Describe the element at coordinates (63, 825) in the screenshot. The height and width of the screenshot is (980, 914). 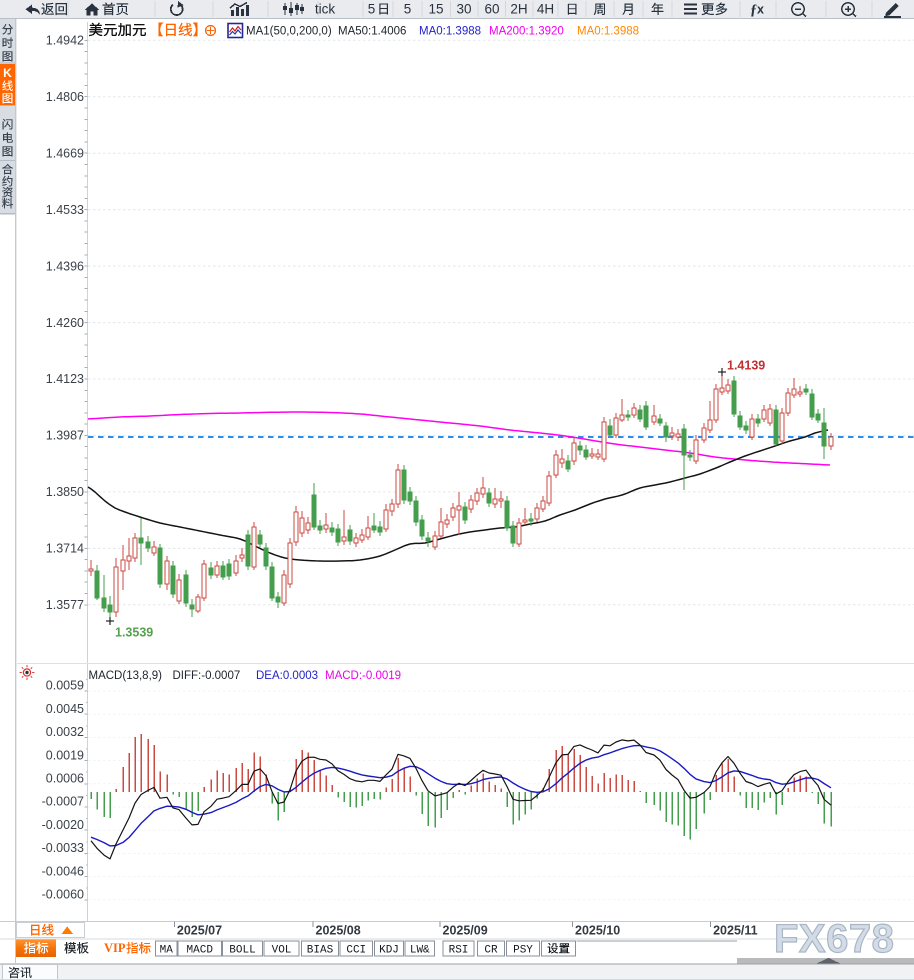
I see `svg-text: -0.0020` at that location.